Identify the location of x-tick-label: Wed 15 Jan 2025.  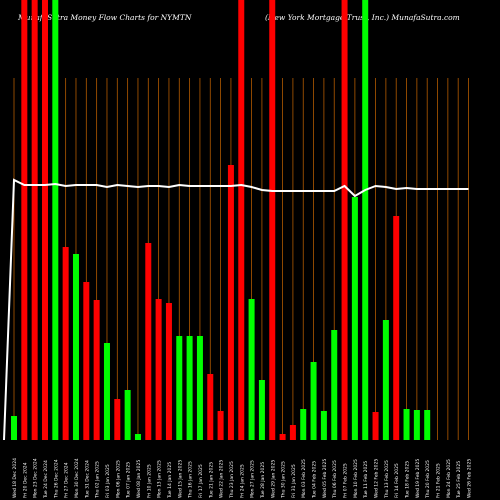
(180, 479).